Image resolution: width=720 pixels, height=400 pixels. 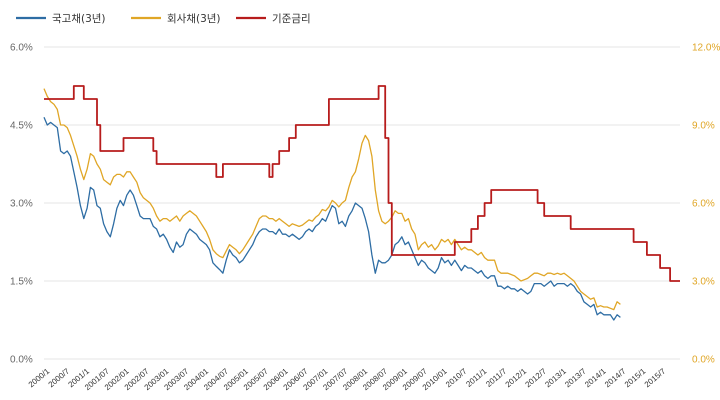 What do you see at coordinates (79, 19) in the screenshot?
I see `legend-label-1: 국고채(3년)` at bounding box center [79, 19].